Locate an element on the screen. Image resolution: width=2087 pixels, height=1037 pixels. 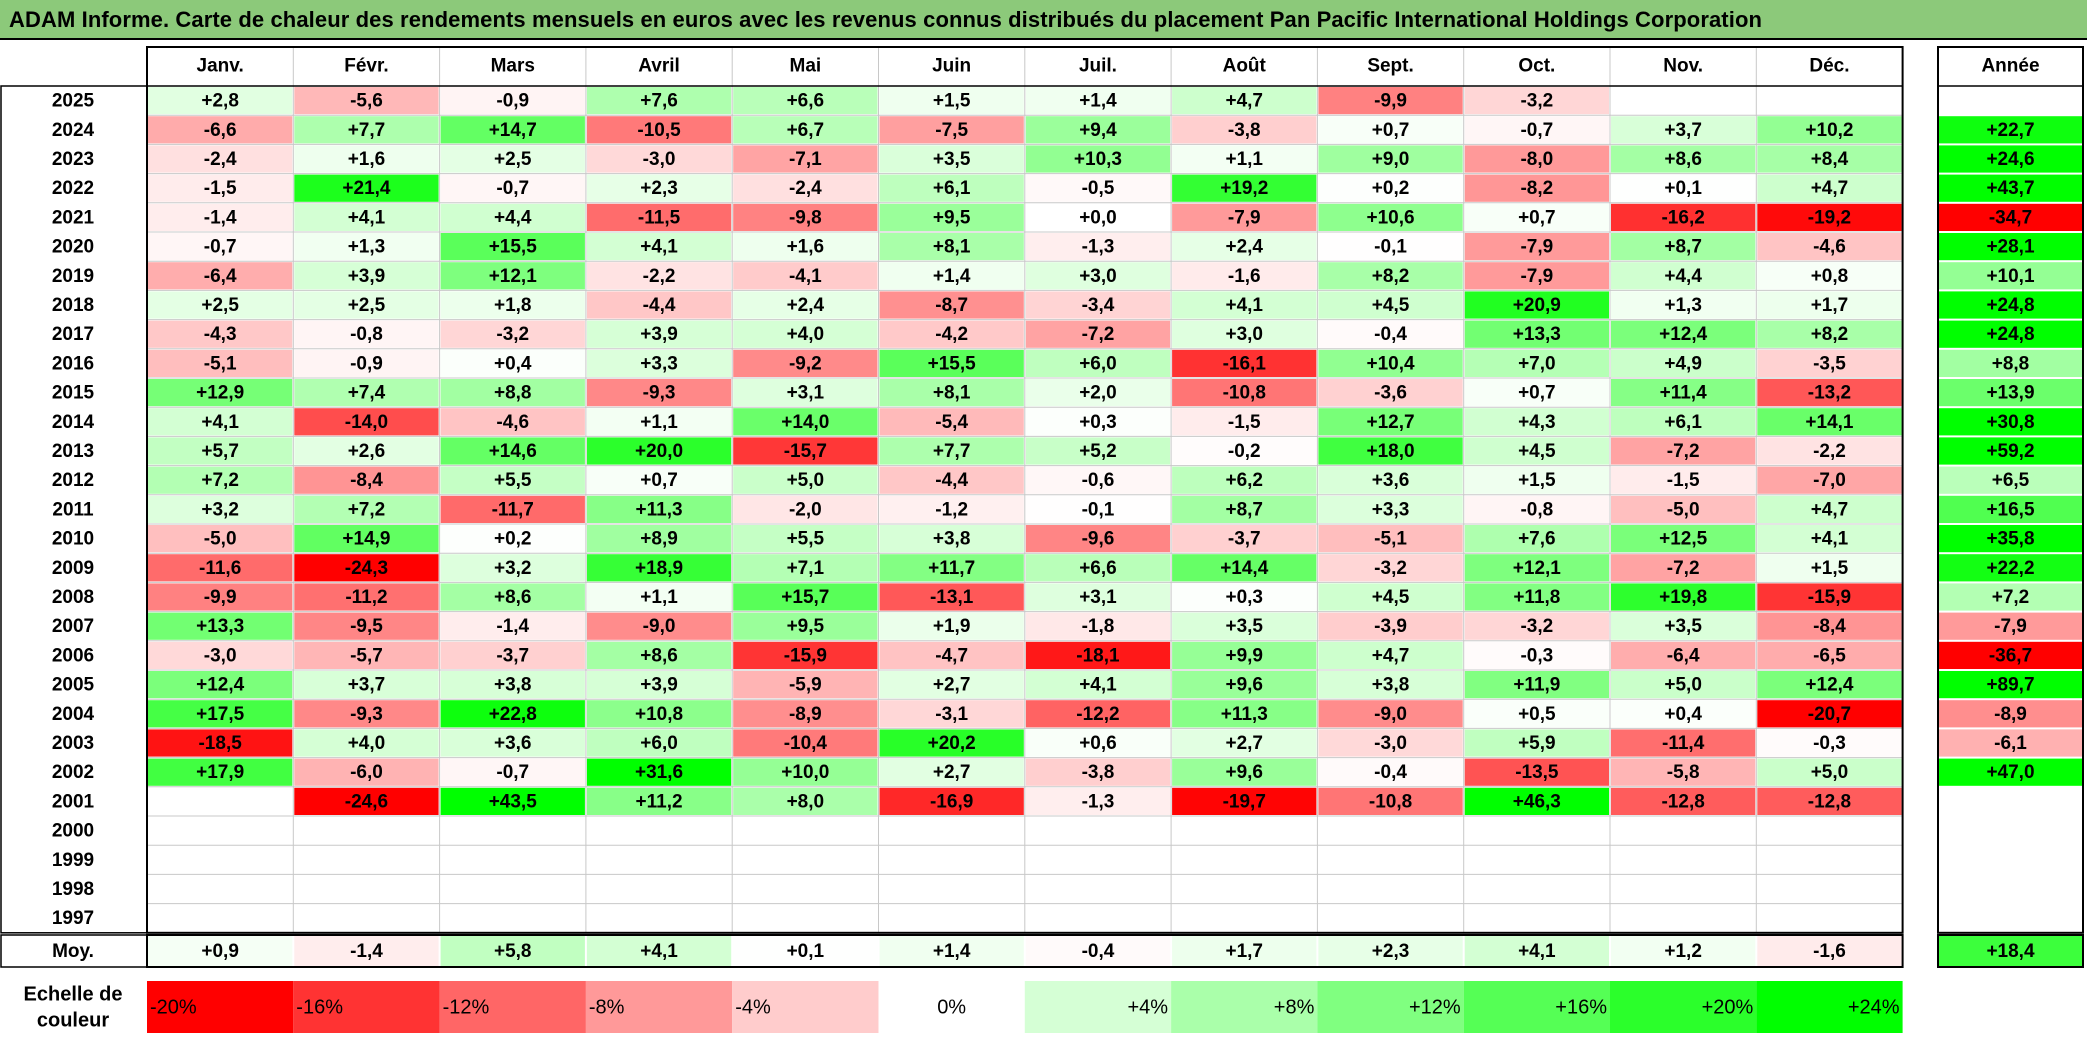
cell-value: +0,5 is located at coordinates (1537, 714).